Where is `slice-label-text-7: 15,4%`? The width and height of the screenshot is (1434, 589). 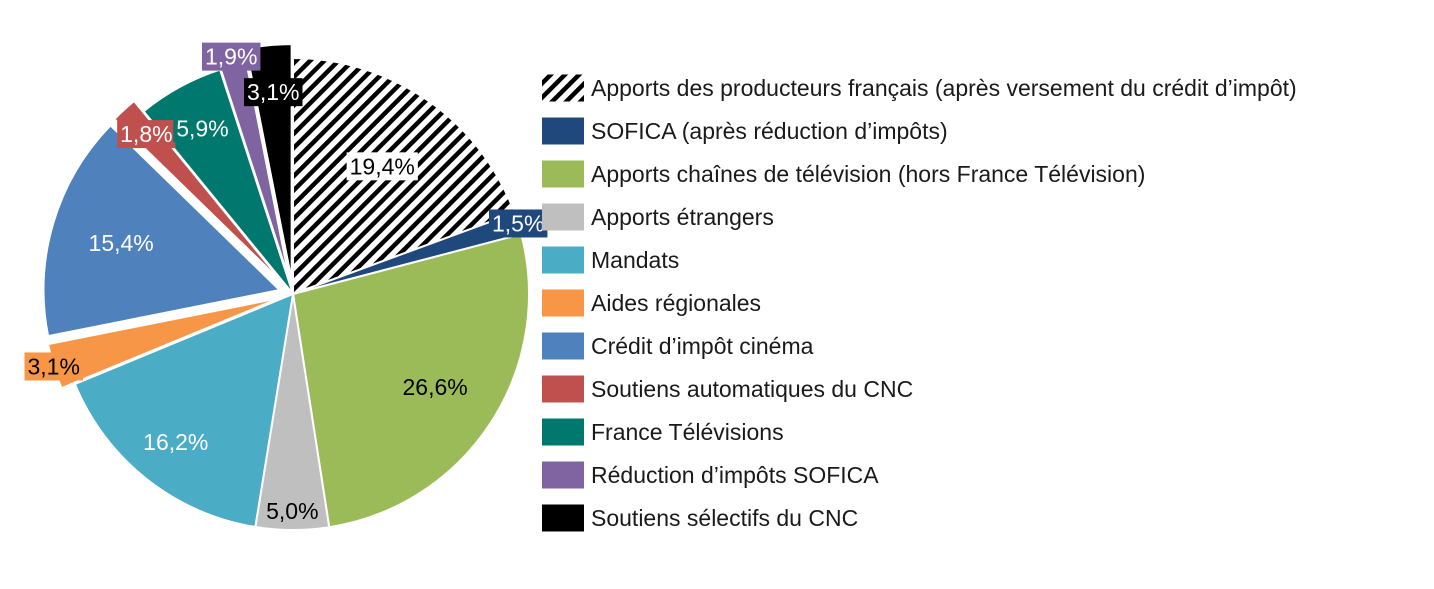
slice-label-text-7: 15,4% is located at coordinates (121, 243).